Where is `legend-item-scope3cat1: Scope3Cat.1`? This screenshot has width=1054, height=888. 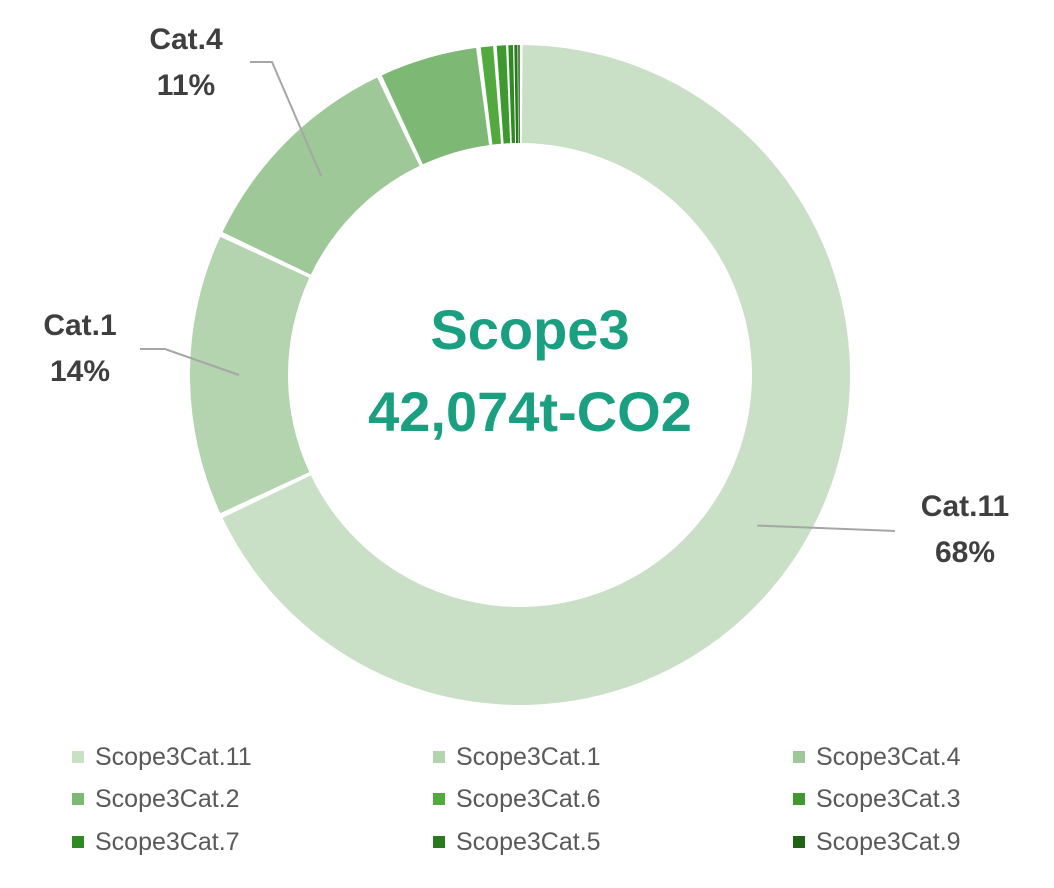 legend-item-scope3cat1: Scope3Cat.1 is located at coordinates (517, 757).